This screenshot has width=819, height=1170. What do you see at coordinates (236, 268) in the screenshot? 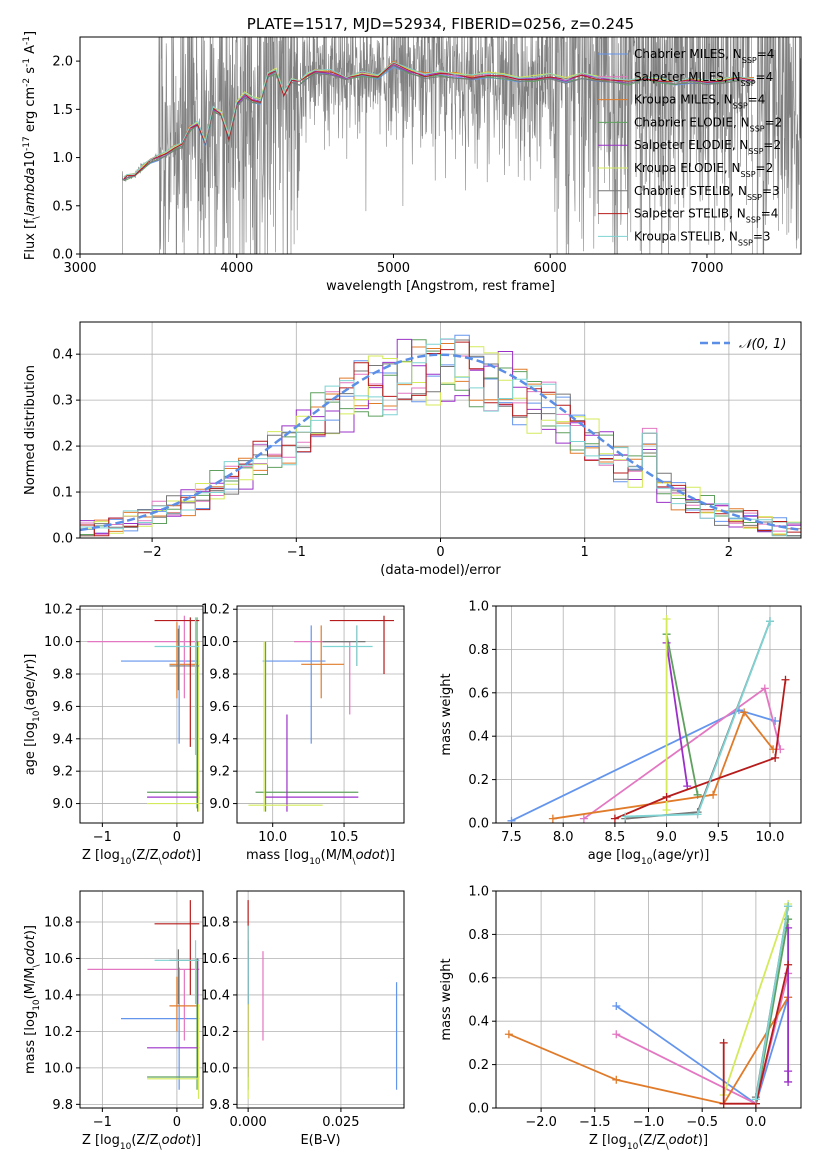
I see `x-tick-label: 4000` at bounding box center [236, 268].